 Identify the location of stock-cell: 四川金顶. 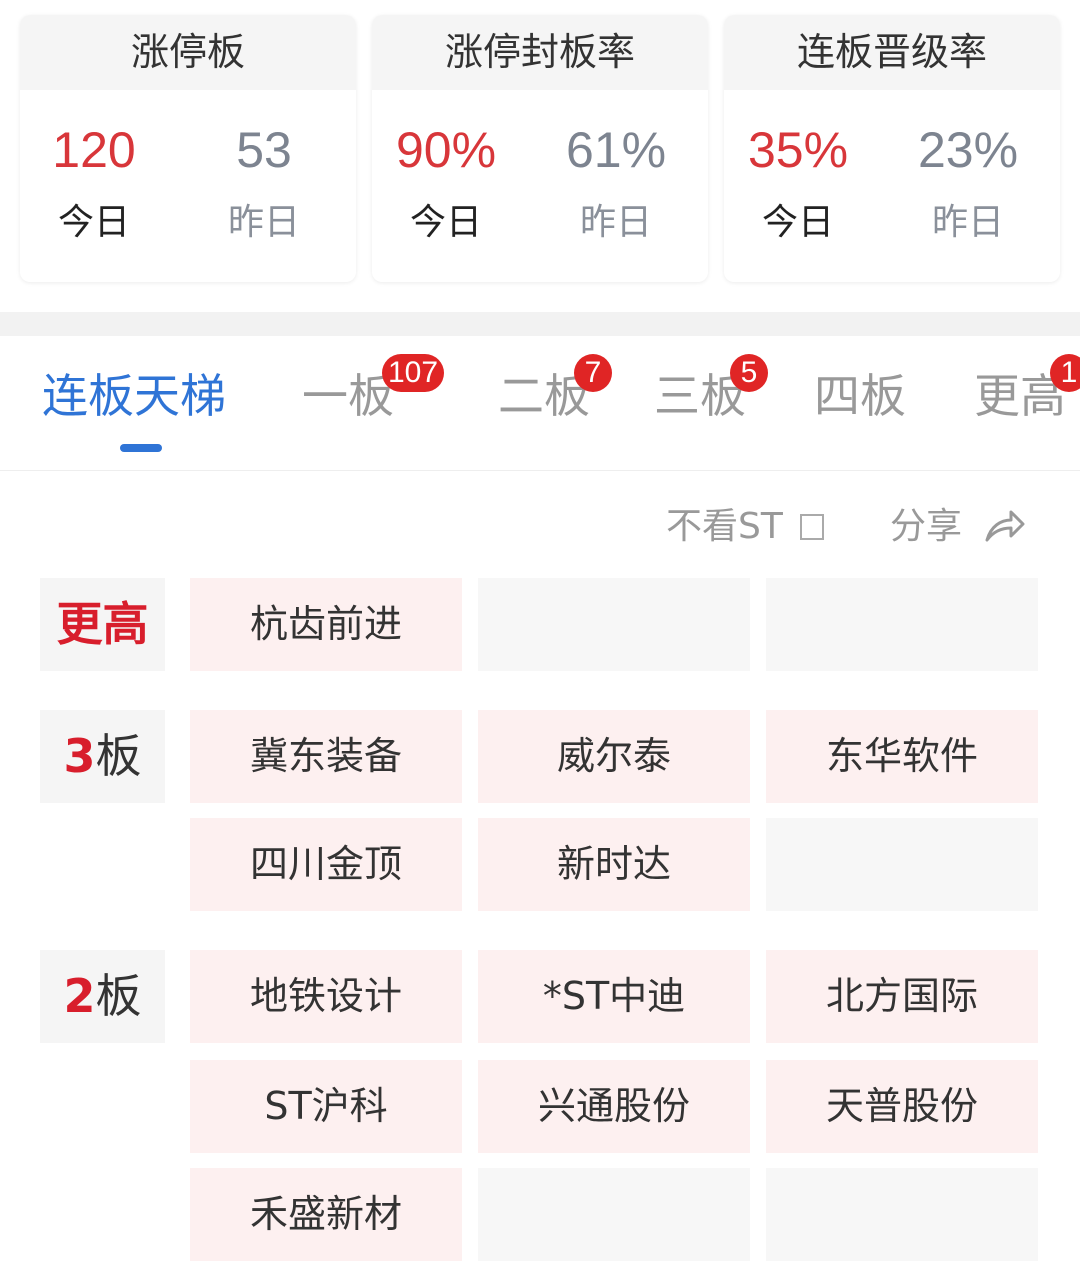
(326, 864).